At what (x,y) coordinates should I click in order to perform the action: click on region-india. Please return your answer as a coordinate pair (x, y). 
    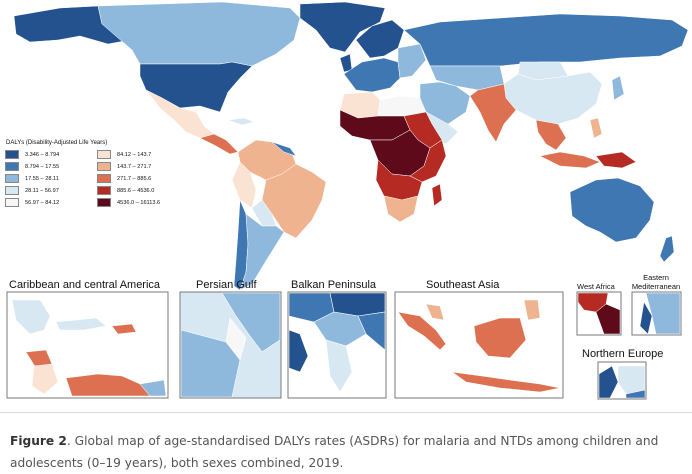
    Looking at the image, I should click on (493, 113).